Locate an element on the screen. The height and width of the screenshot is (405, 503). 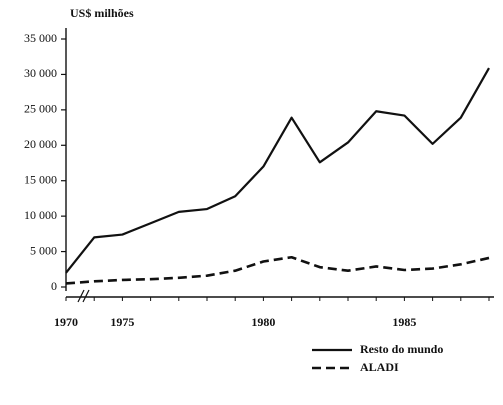
y-tick-label: 15 000 is located at coordinates (40, 179).